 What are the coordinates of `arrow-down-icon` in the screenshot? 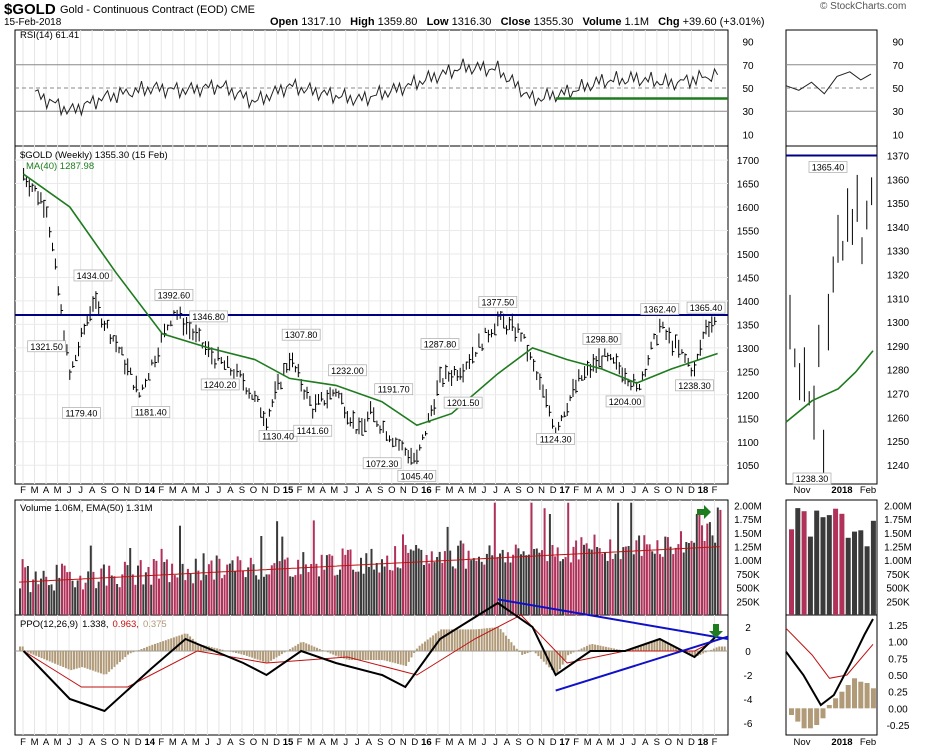 It's located at (716, 631).